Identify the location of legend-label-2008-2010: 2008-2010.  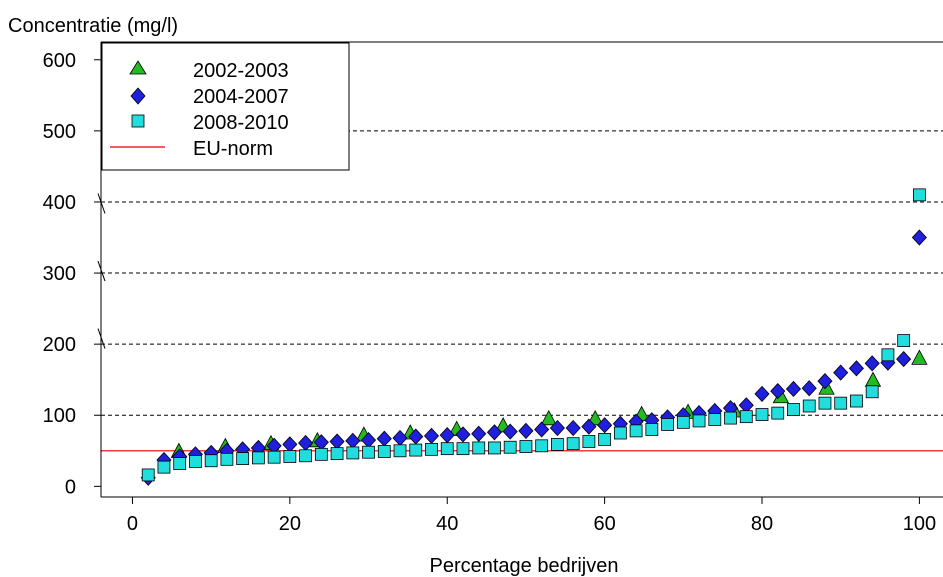
(241, 123).